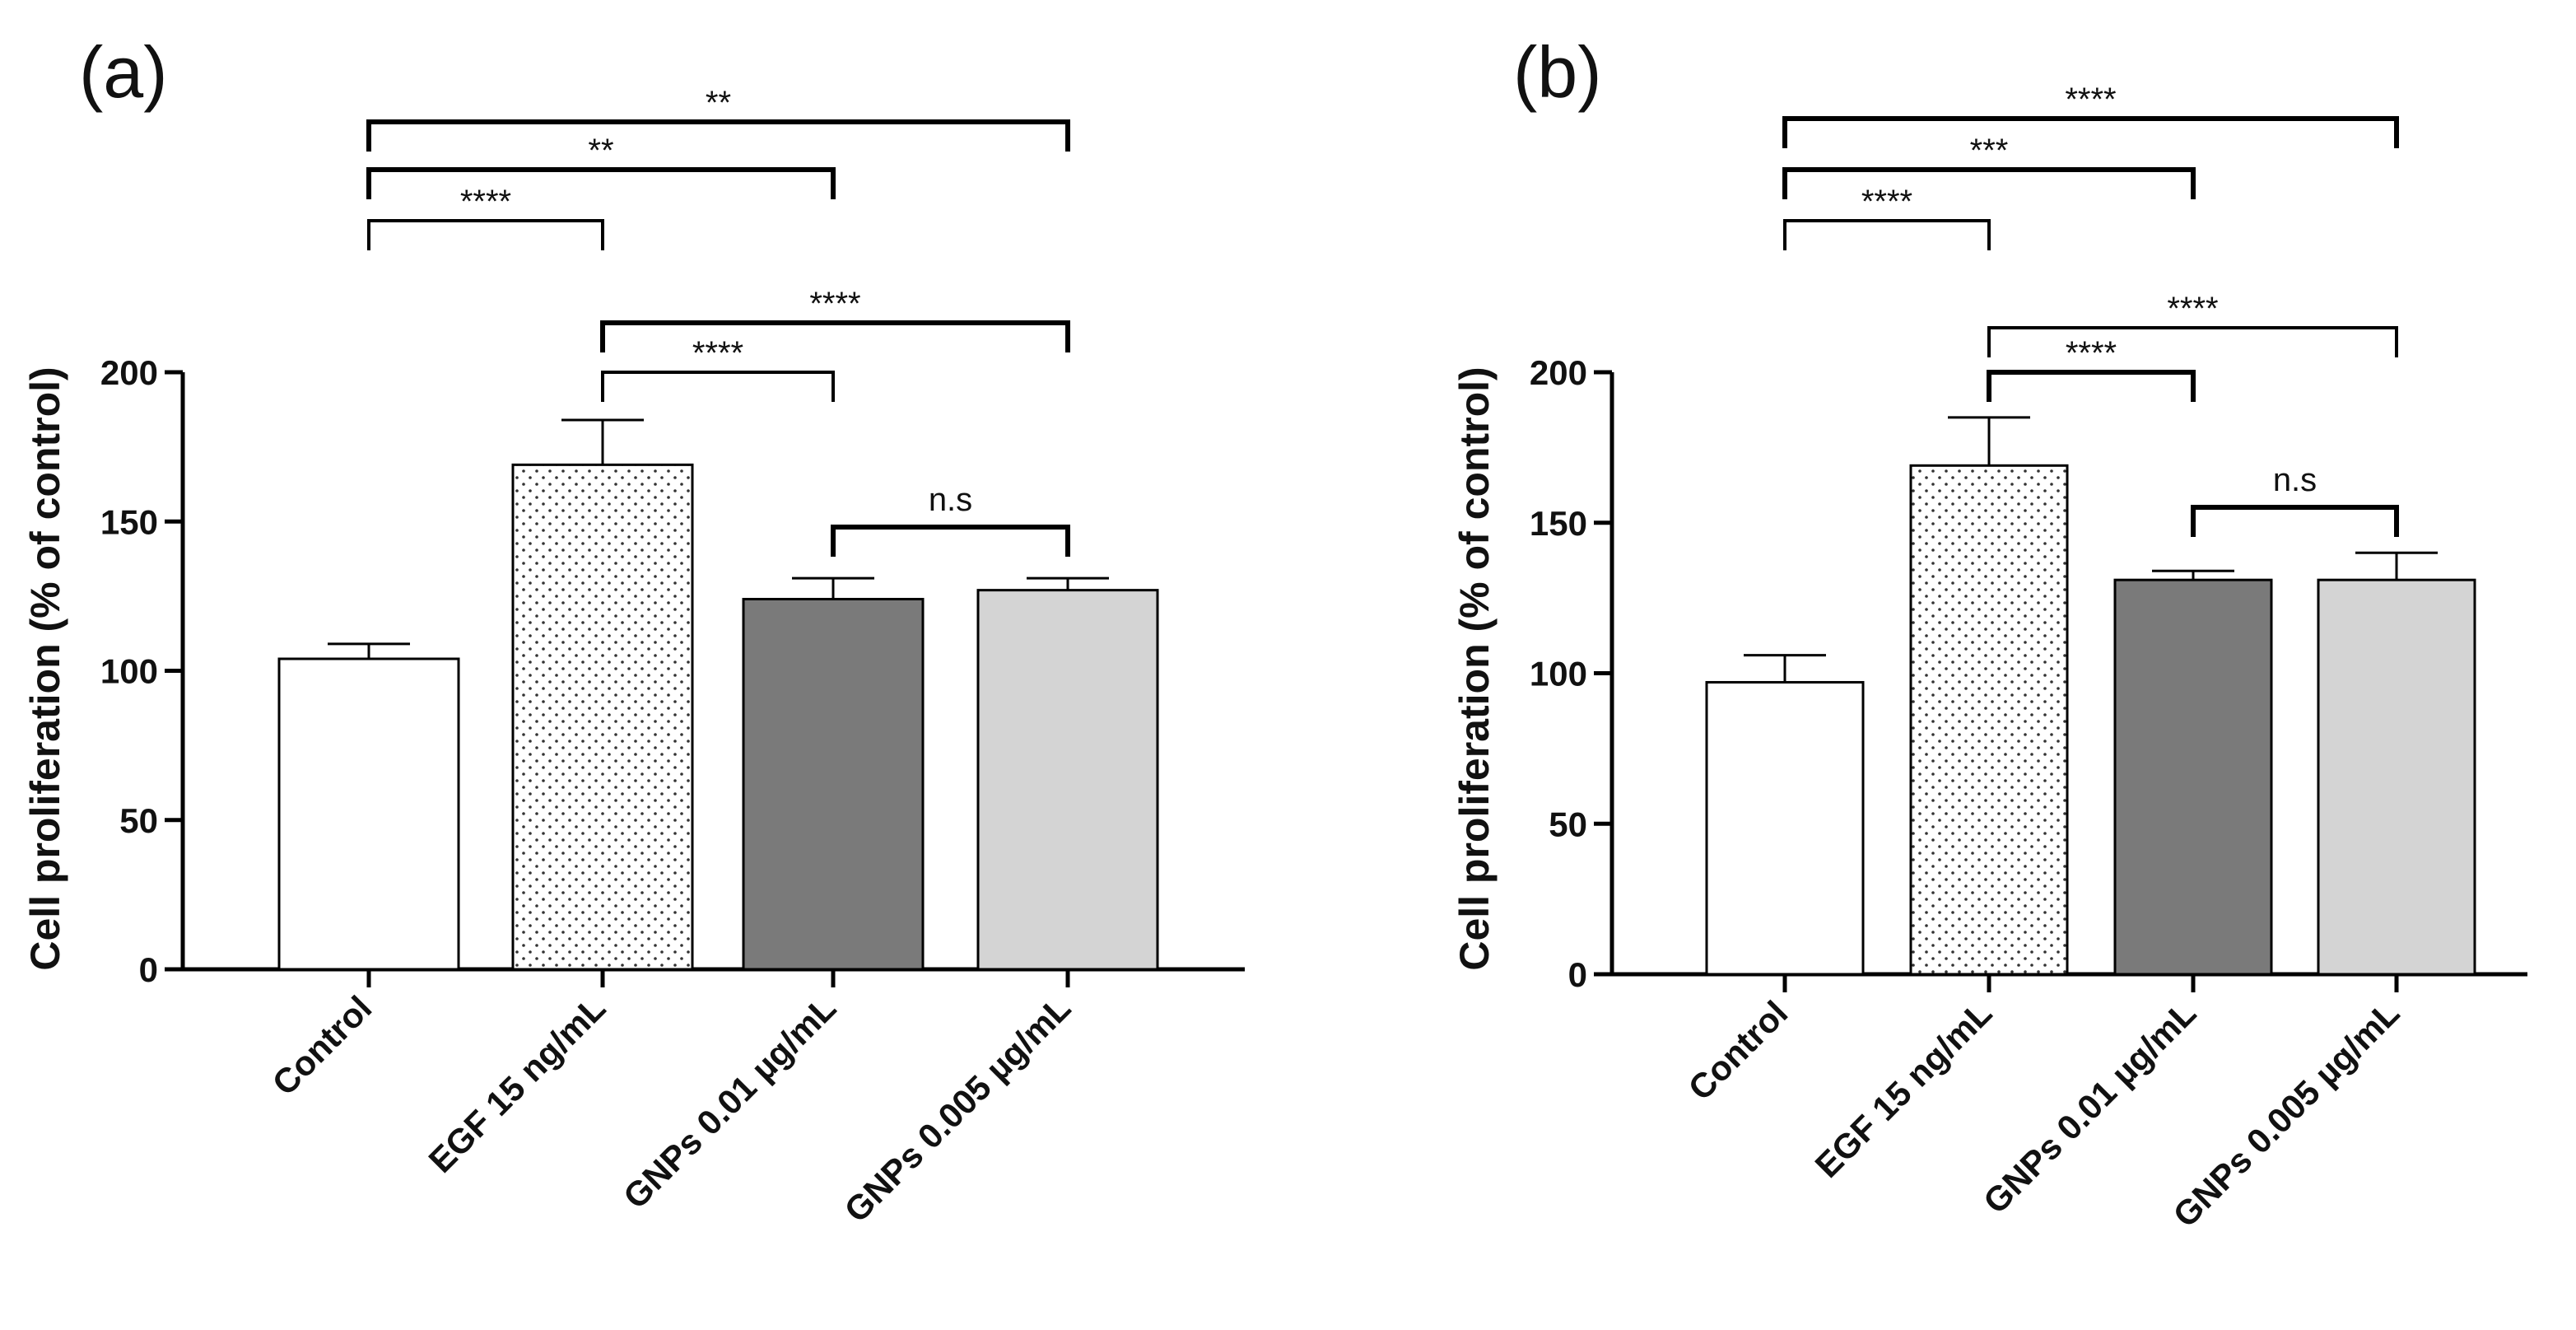 The width and height of the screenshot is (2576, 1330). What do you see at coordinates (1577, 974) in the screenshot?
I see `panel-b-y-tick-label: 0` at bounding box center [1577, 974].